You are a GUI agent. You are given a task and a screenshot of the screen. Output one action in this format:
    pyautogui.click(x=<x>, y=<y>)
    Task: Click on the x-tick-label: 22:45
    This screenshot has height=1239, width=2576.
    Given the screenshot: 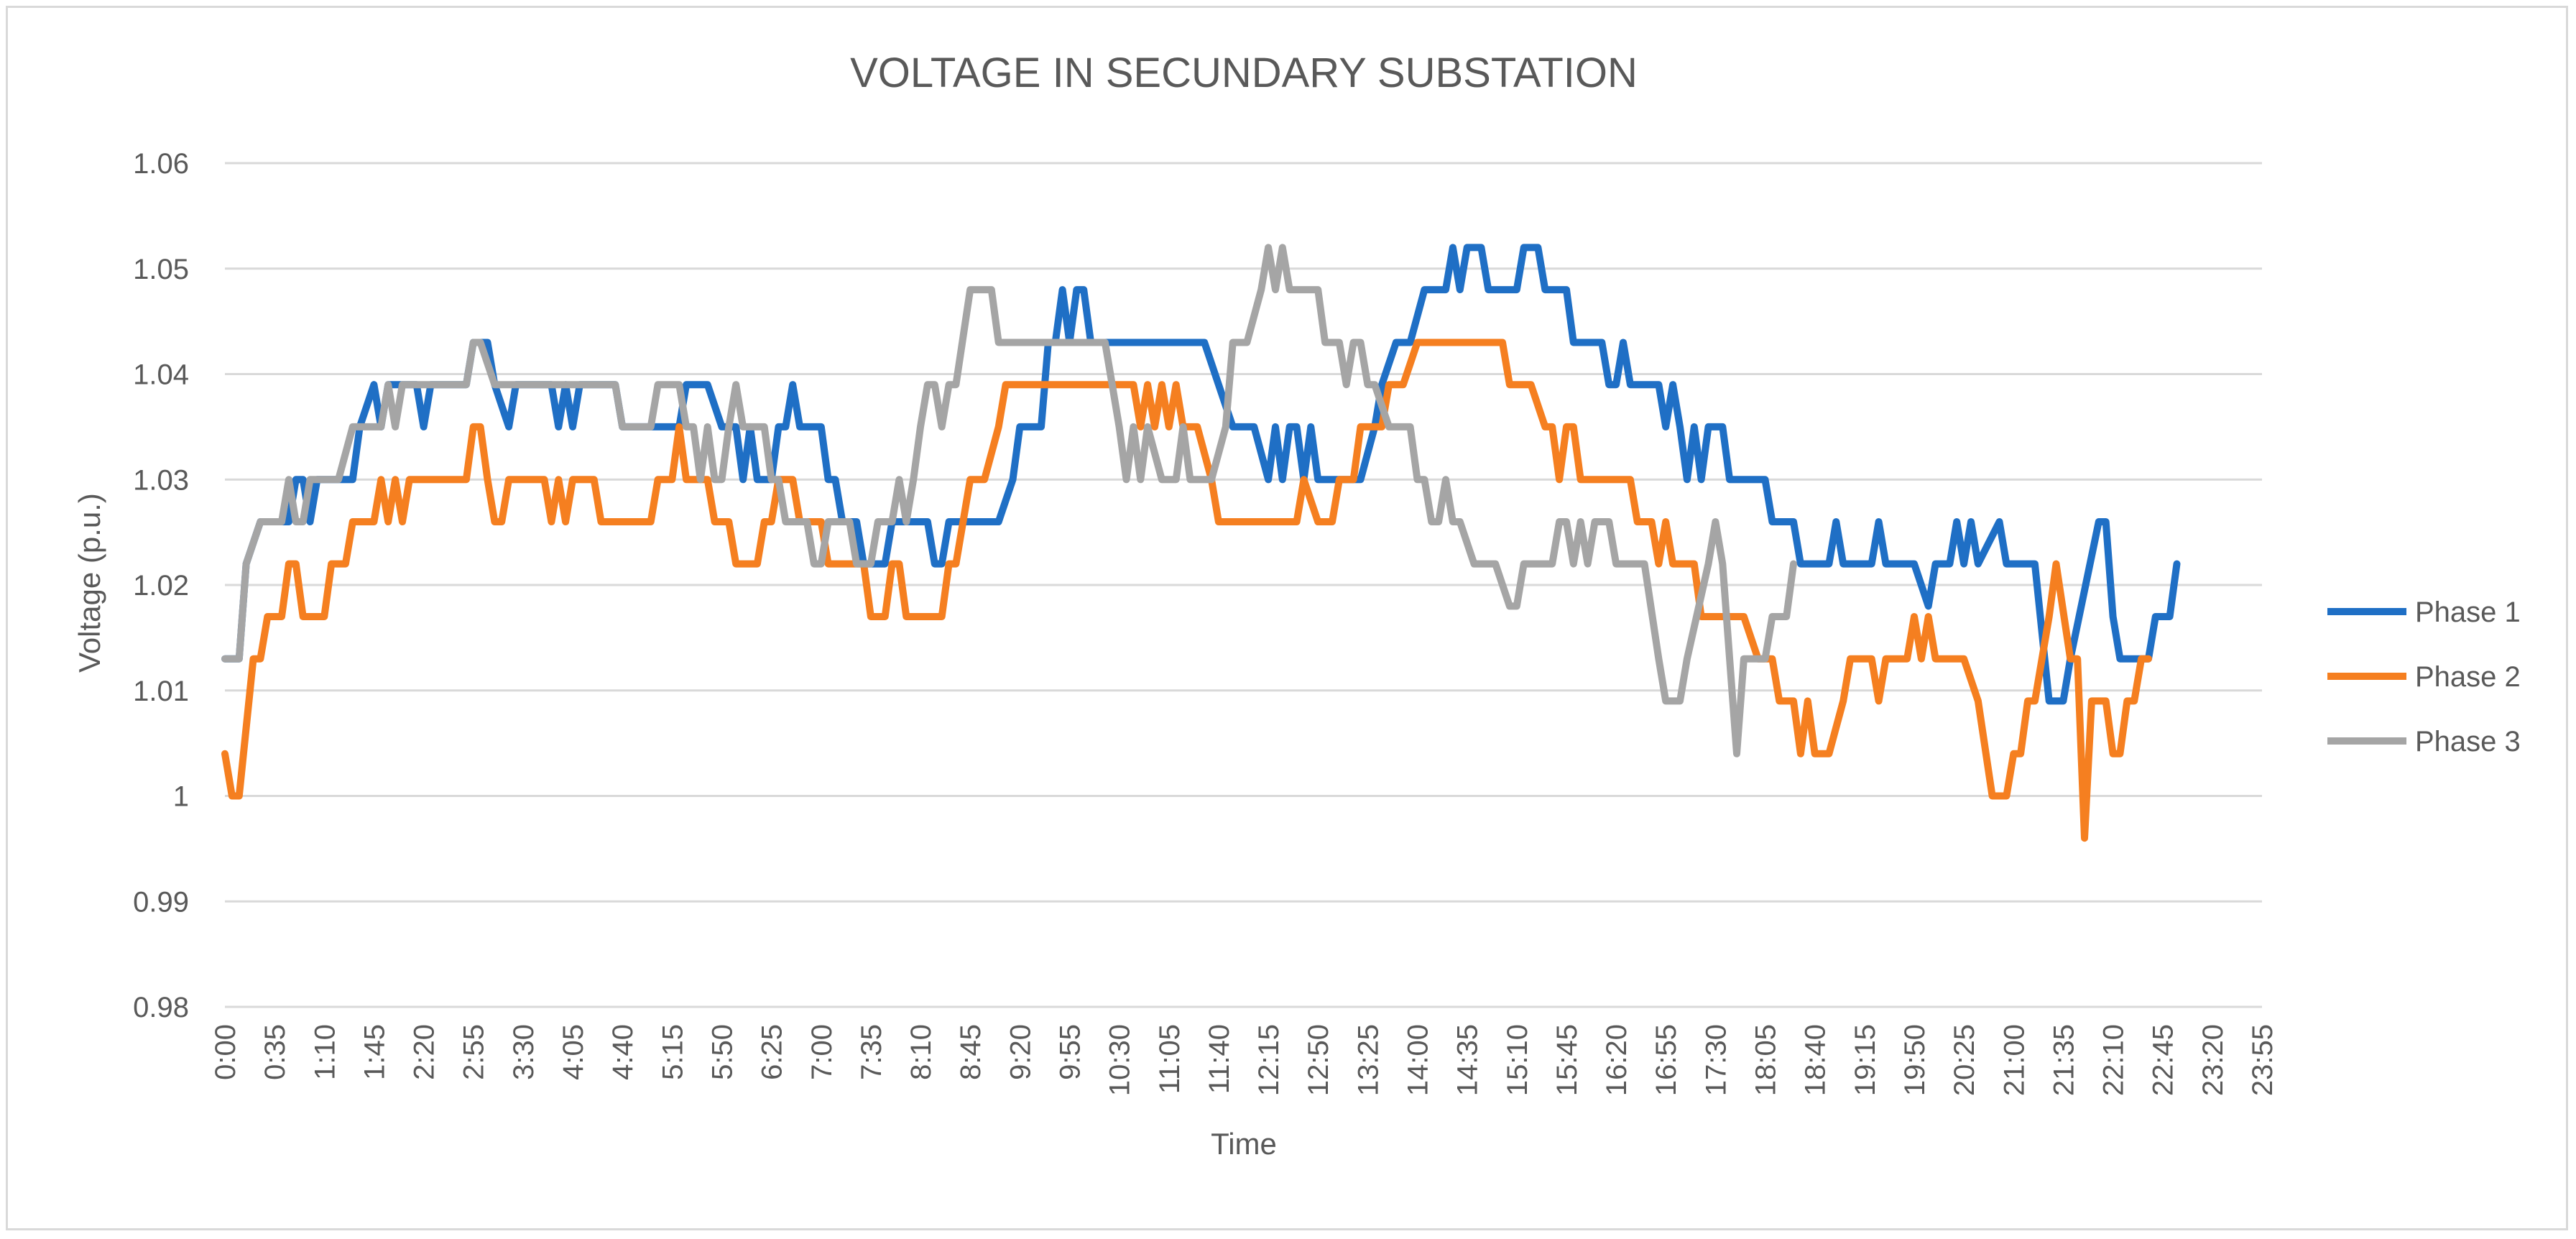 What is the action you would take?
    pyautogui.click(x=2164, y=1060)
    